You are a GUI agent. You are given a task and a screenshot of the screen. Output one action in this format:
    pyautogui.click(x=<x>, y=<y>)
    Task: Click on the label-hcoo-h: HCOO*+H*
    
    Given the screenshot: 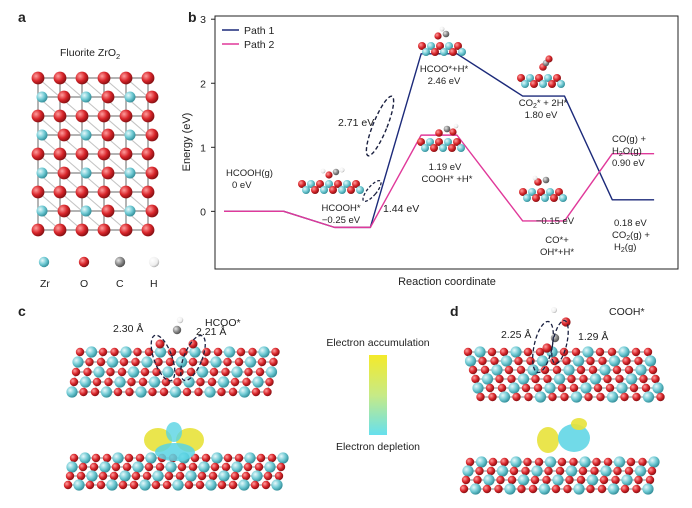 What is the action you would take?
    pyautogui.click(x=444, y=69)
    